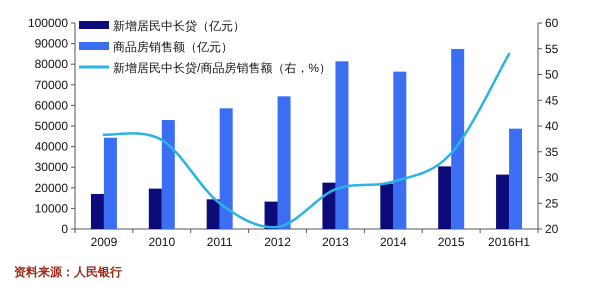 The width and height of the screenshot is (591, 289). What do you see at coordinates (51, 105) in the screenshot?
I see `y-tick-label: 60000` at bounding box center [51, 105].